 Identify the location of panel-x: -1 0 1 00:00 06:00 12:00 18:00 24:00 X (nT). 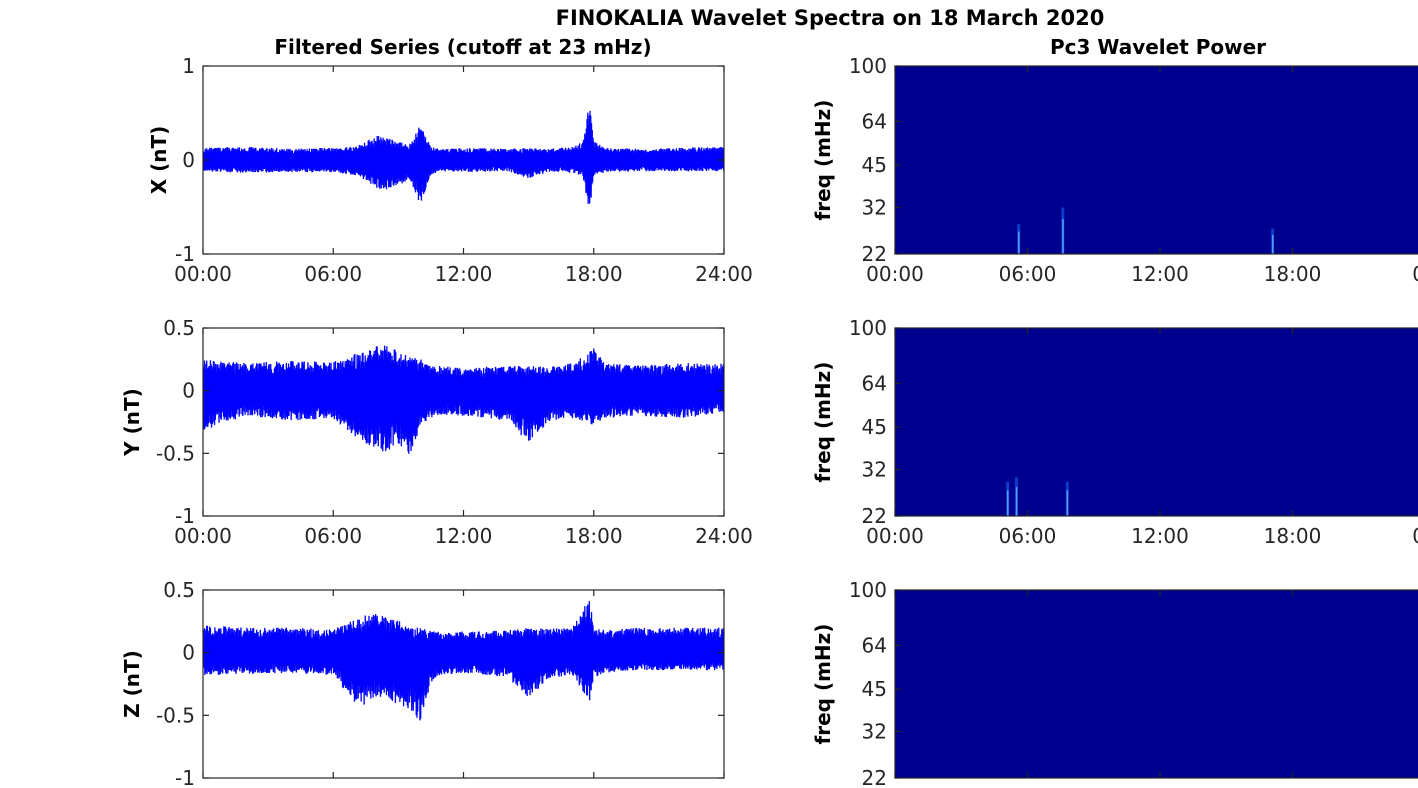
(450, 170).